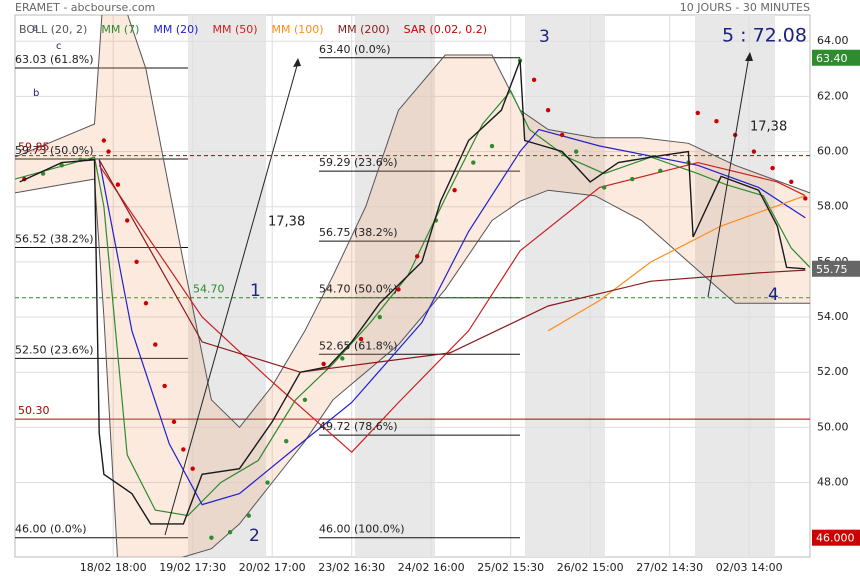 This screenshot has height=580, width=860. I want to click on legend-entry: SAR (0.02, 0.2), so click(445, 29).